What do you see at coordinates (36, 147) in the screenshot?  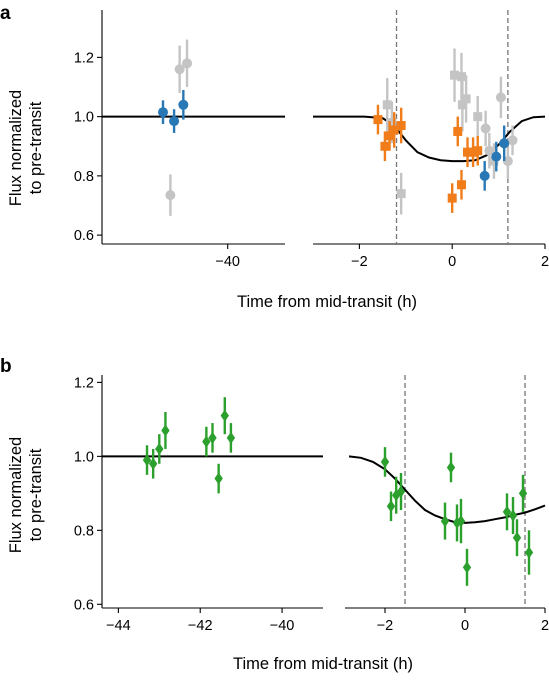 I see `panel-a-ylabel-line2: to pre-transit` at bounding box center [36, 147].